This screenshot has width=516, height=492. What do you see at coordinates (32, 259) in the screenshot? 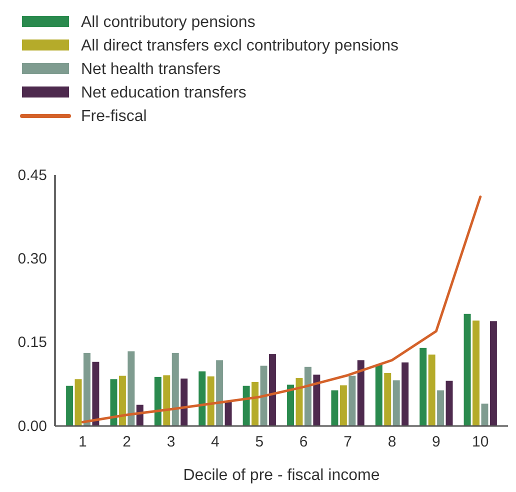
I see `y-tick-label: 0.30` at bounding box center [32, 259].